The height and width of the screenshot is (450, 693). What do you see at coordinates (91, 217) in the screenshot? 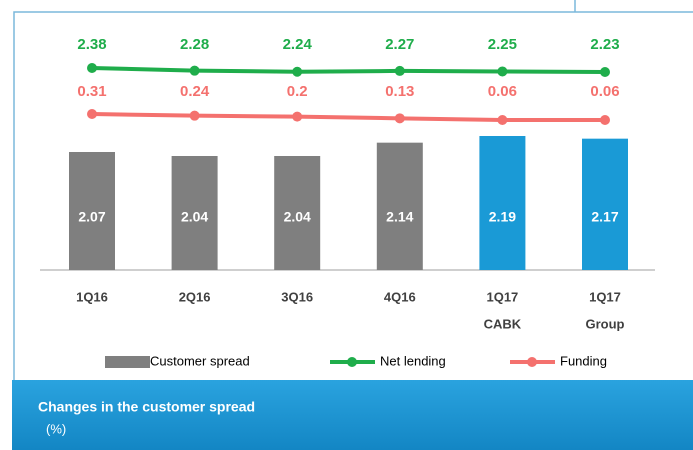
I see `bar-label: 2.07` at bounding box center [91, 217].